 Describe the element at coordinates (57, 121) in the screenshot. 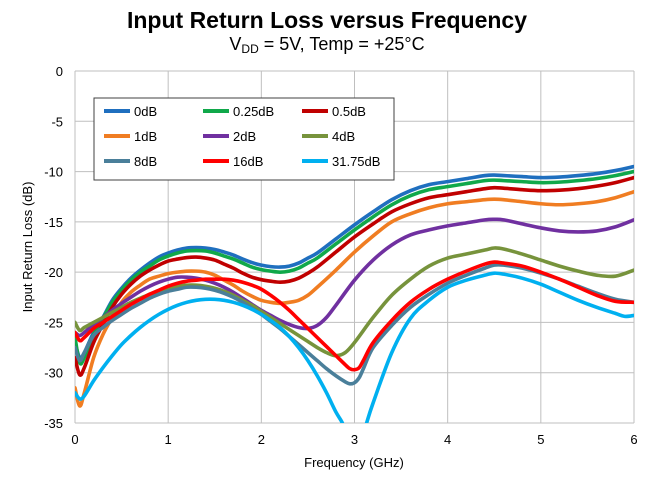

I see `y-tick-label: -5` at that location.